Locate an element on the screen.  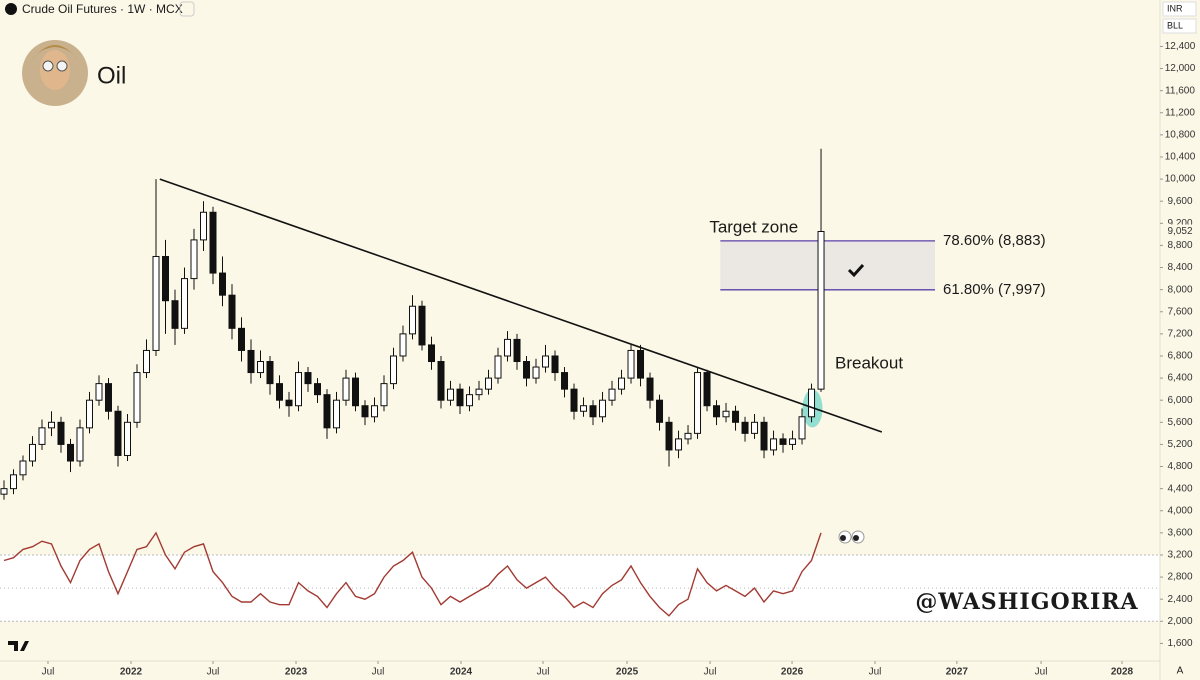
y-tick-label: 3,200 is located at coordinates (1179, 555).